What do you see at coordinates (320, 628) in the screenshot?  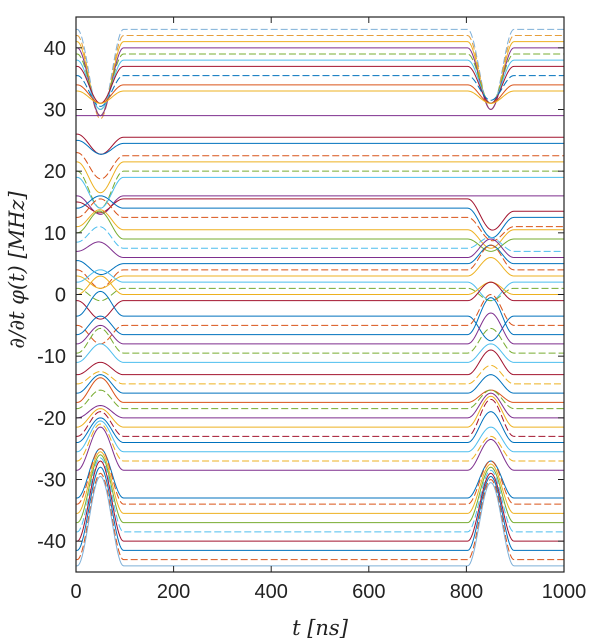 I see `x-axis-label: t [ns]` at bounding box center [320, 628].